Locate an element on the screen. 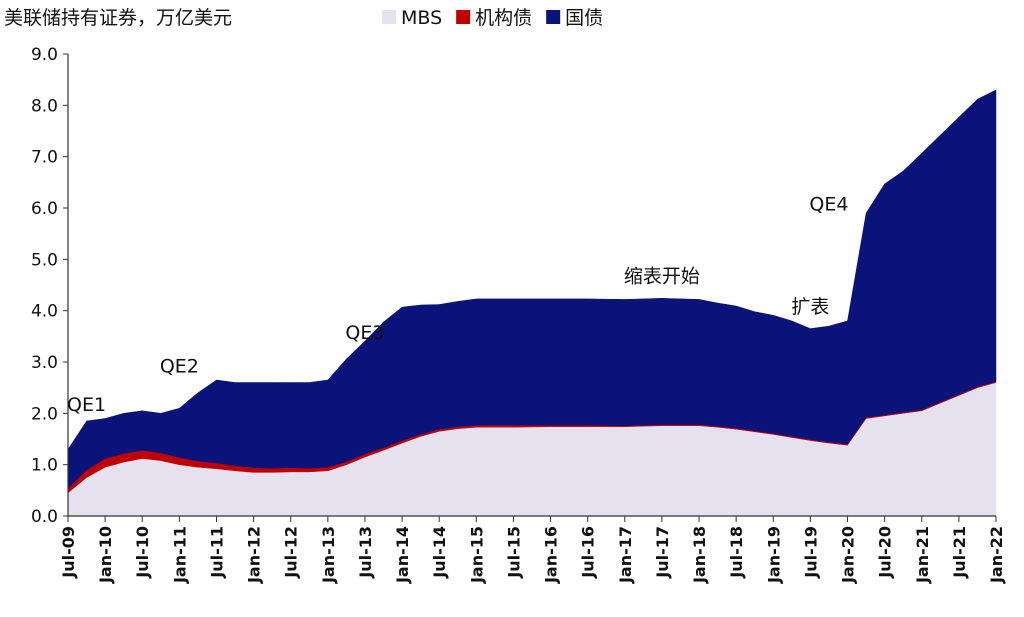 The image size is (1024, 617). x-tick-label: Jan-15 is located at coordinates (476, 555).